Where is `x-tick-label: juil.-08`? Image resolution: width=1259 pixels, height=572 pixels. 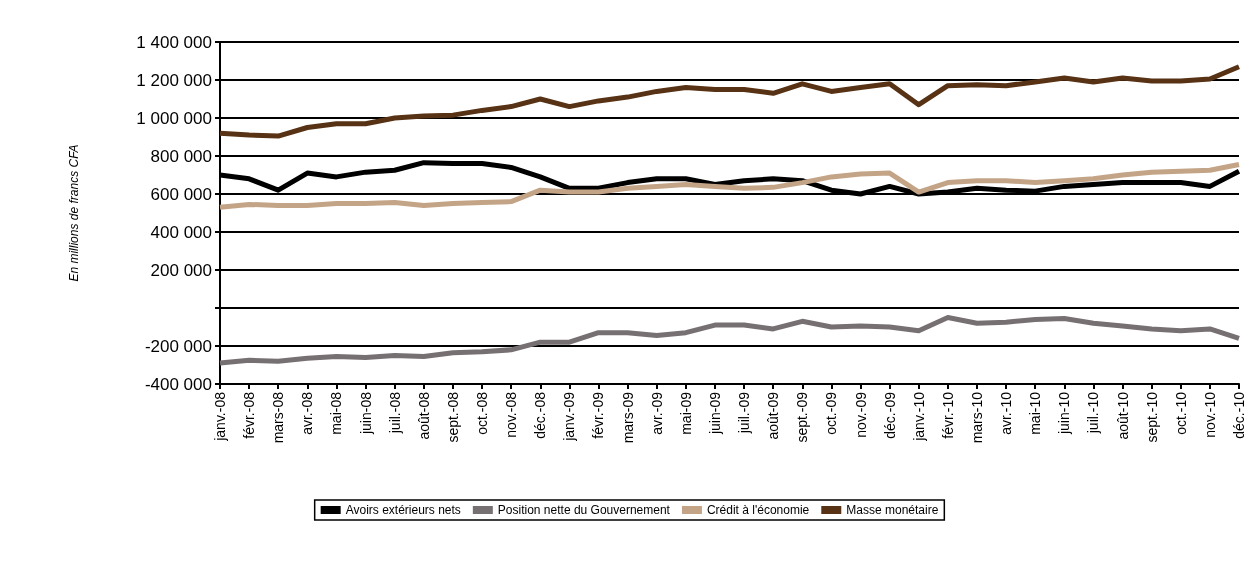
x-tick-label: juil.-08 is located at coordinates (394, 413).